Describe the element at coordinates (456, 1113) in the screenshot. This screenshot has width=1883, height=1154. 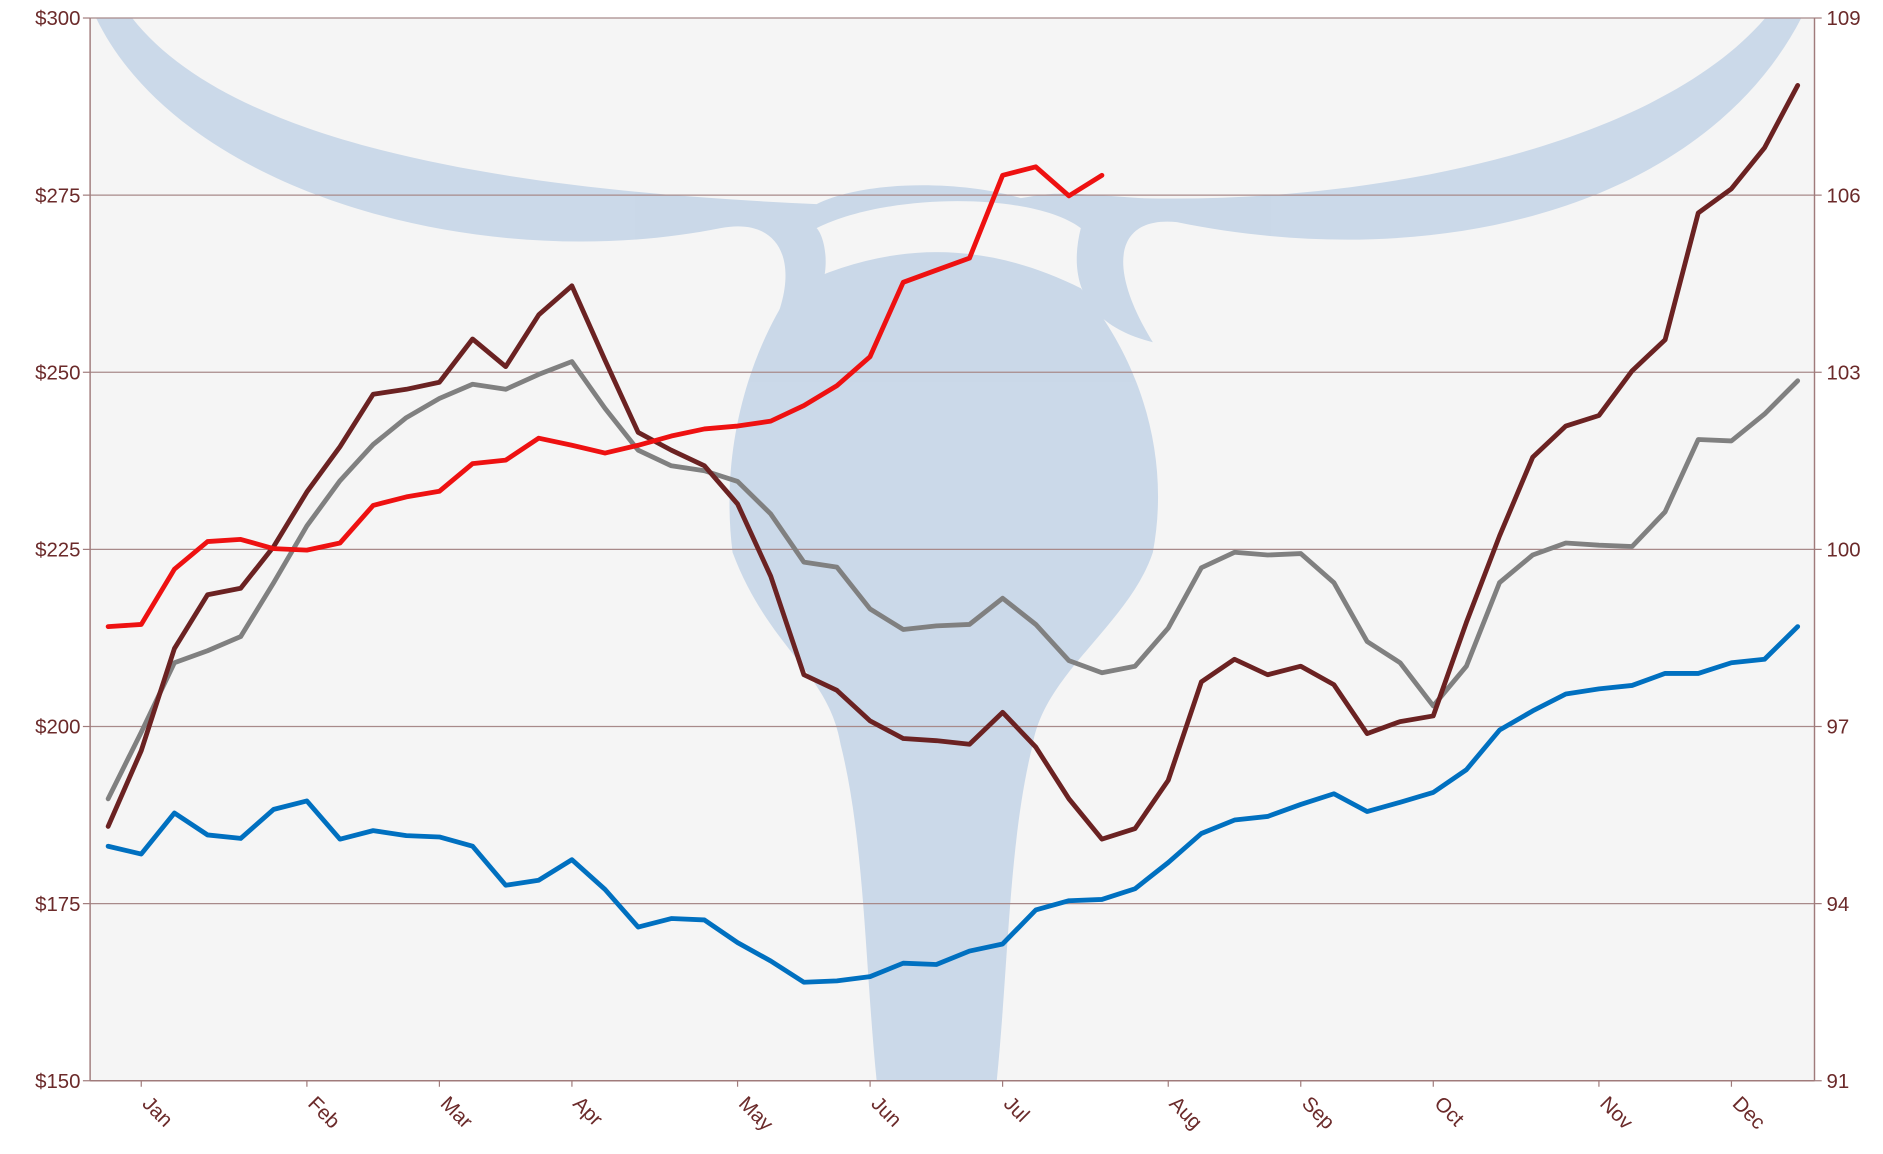
I see `x-tick-label: Mar` at that location.